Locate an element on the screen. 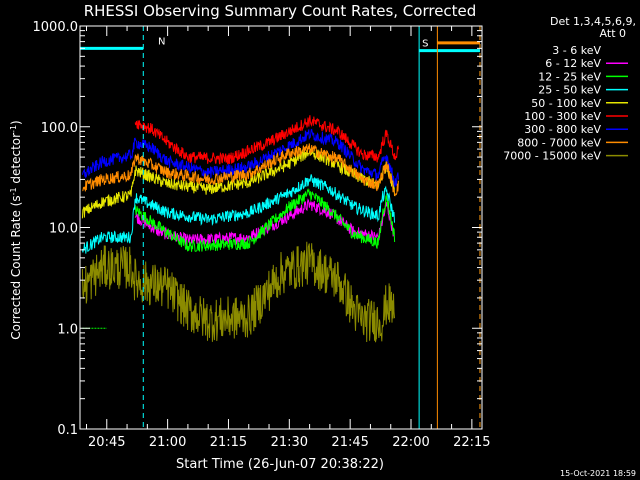 The width and height of the screenshot is (640, 480). y-tick-label: 1.0 is located at coordinates (67, 329).